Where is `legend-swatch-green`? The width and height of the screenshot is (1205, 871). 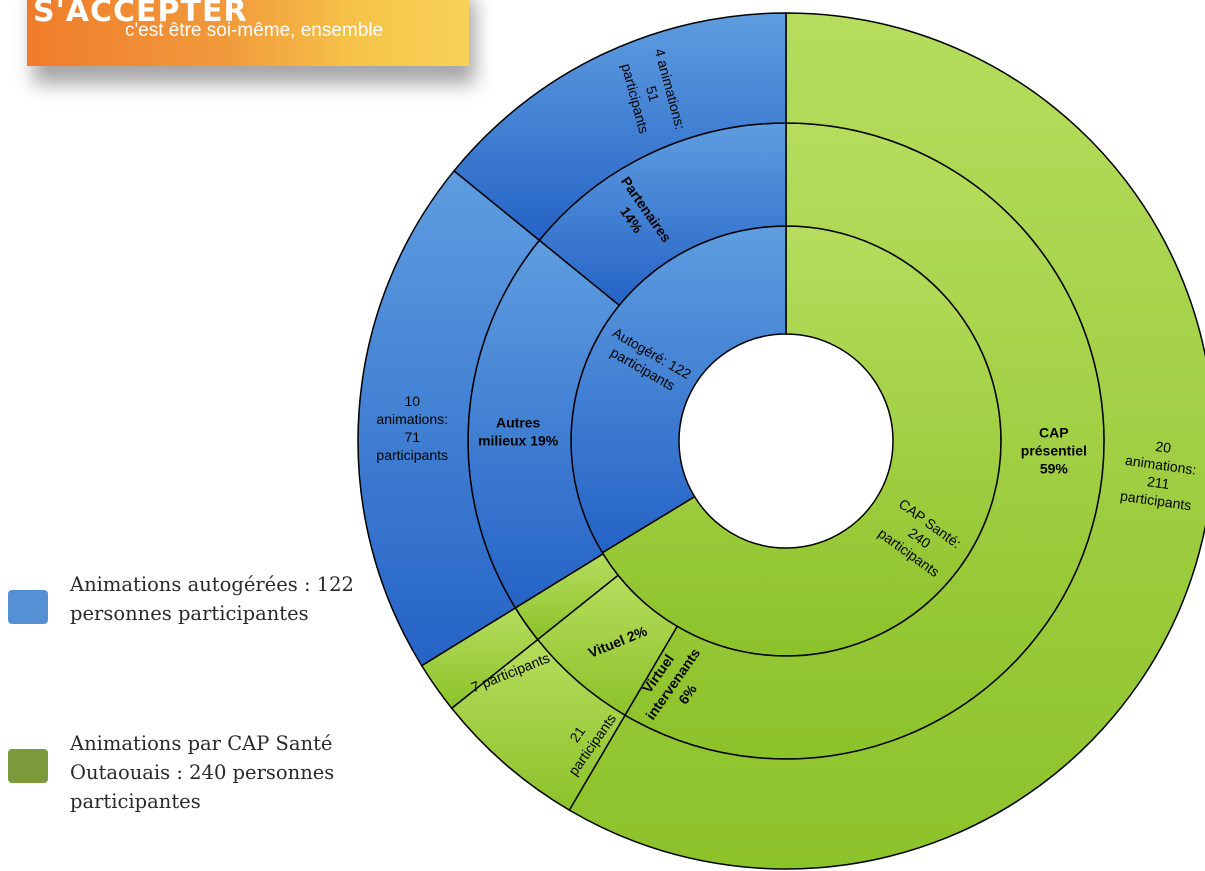 legend-swatch-green is located at coordinates (28, 766).